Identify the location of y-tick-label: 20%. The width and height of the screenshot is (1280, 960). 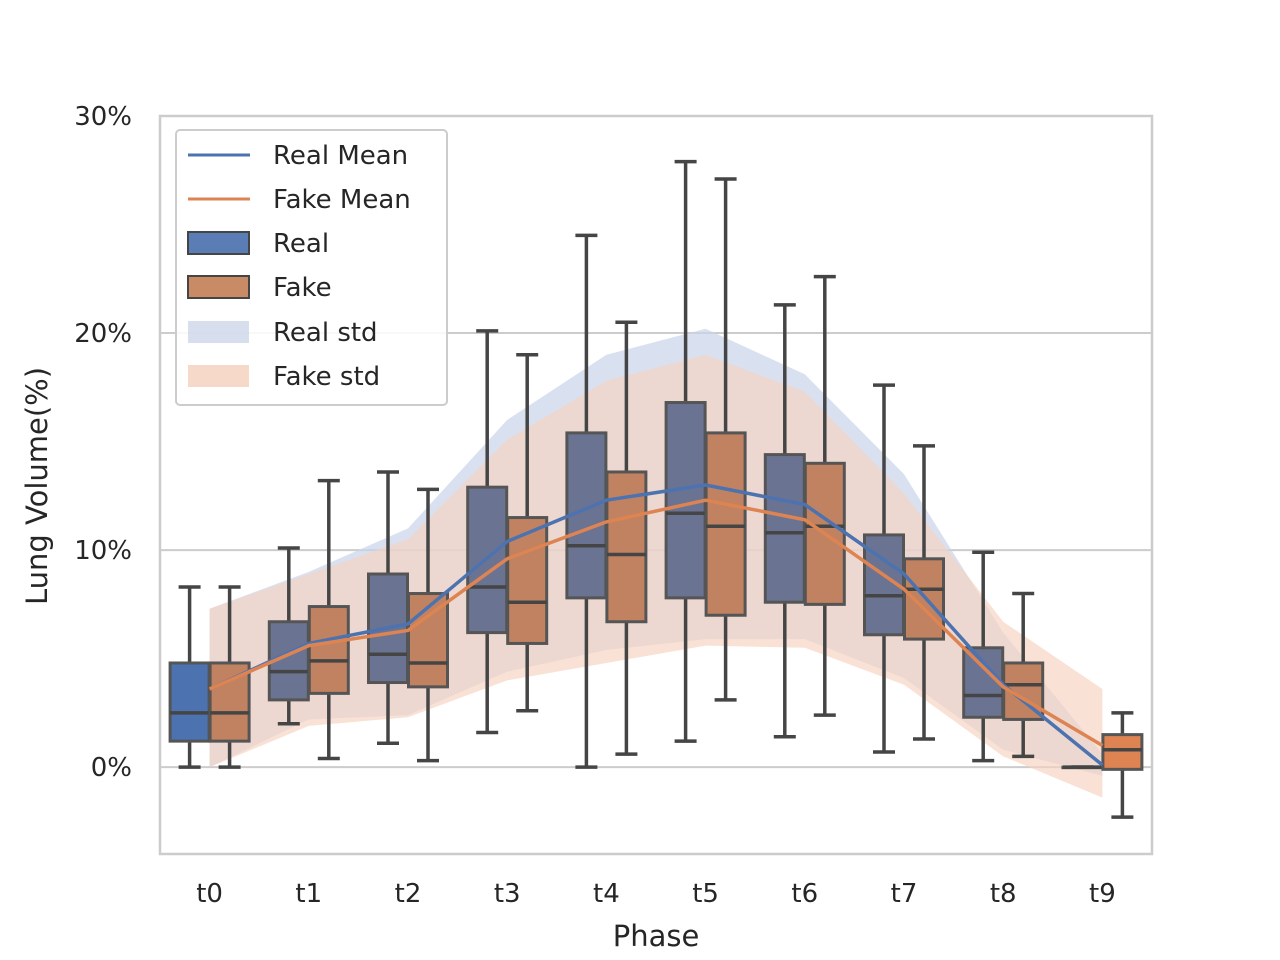
(103, 334).